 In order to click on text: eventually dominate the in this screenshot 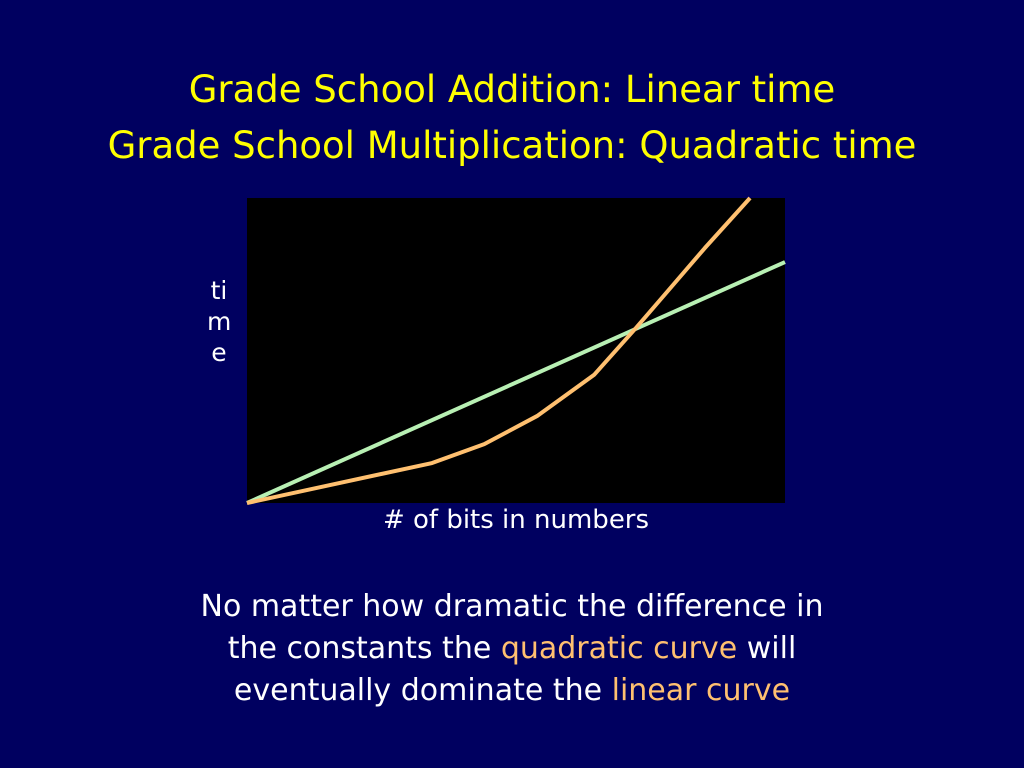, I will do `click(422, 690)`.